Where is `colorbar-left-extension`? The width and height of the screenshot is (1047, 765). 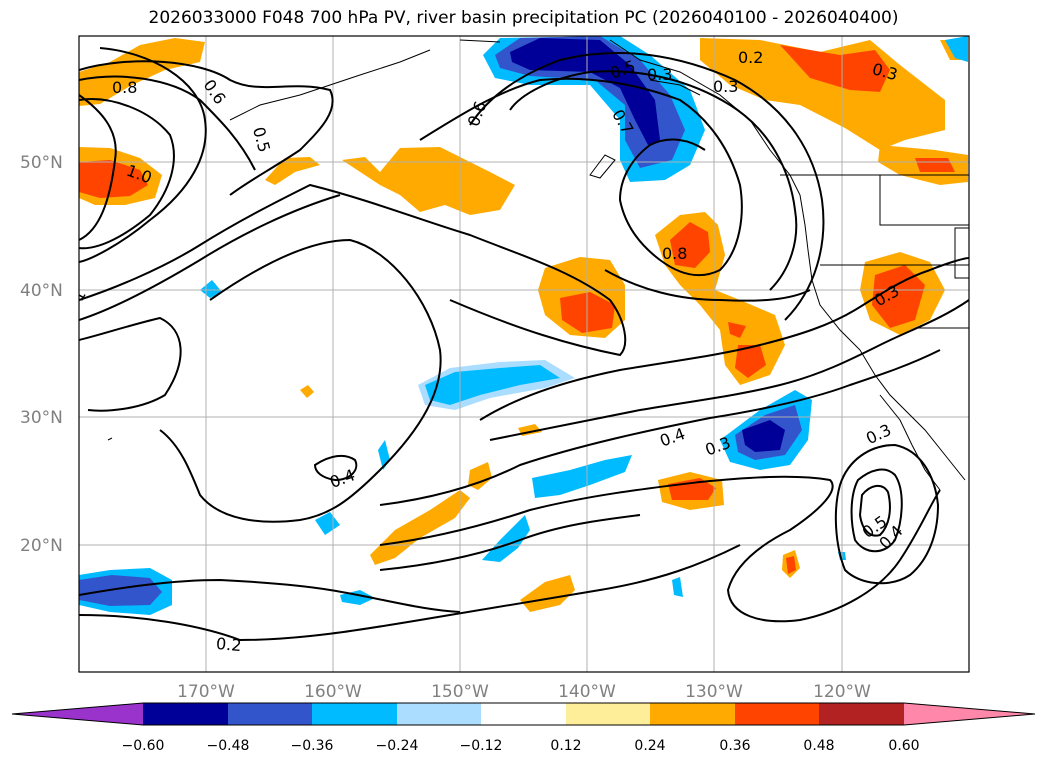
colorbar-left-extension is located at coordinates (77, 714).